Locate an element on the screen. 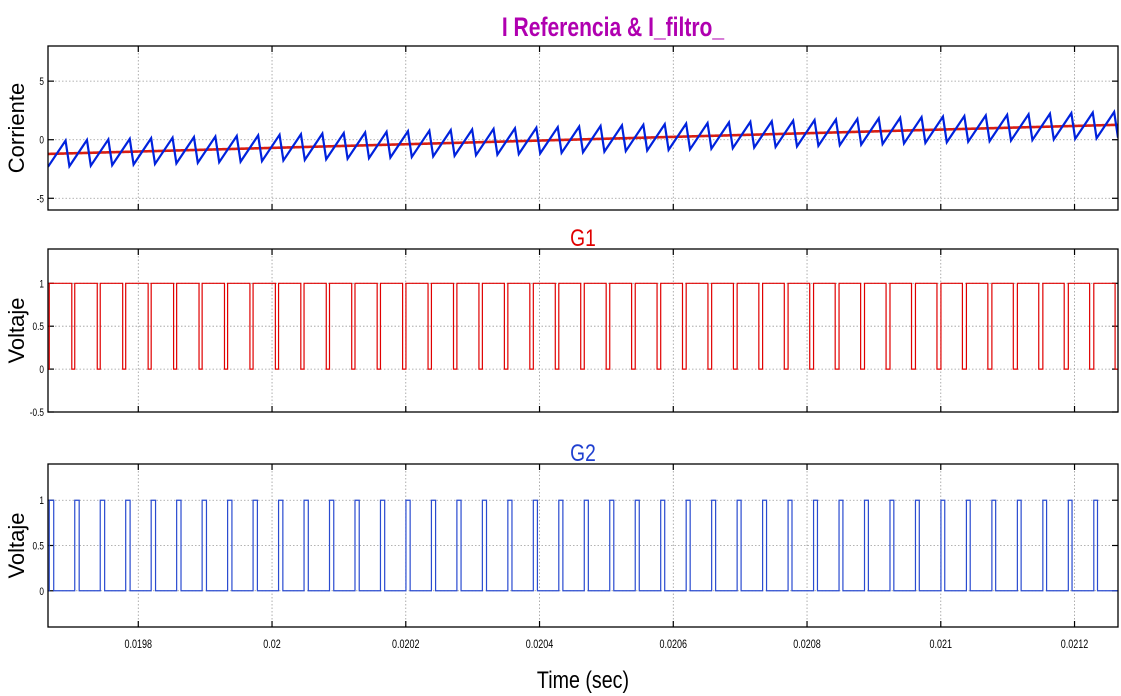 This screenshot has height=696, width=1121. series-reference-current is located at coordinates (583, 139).